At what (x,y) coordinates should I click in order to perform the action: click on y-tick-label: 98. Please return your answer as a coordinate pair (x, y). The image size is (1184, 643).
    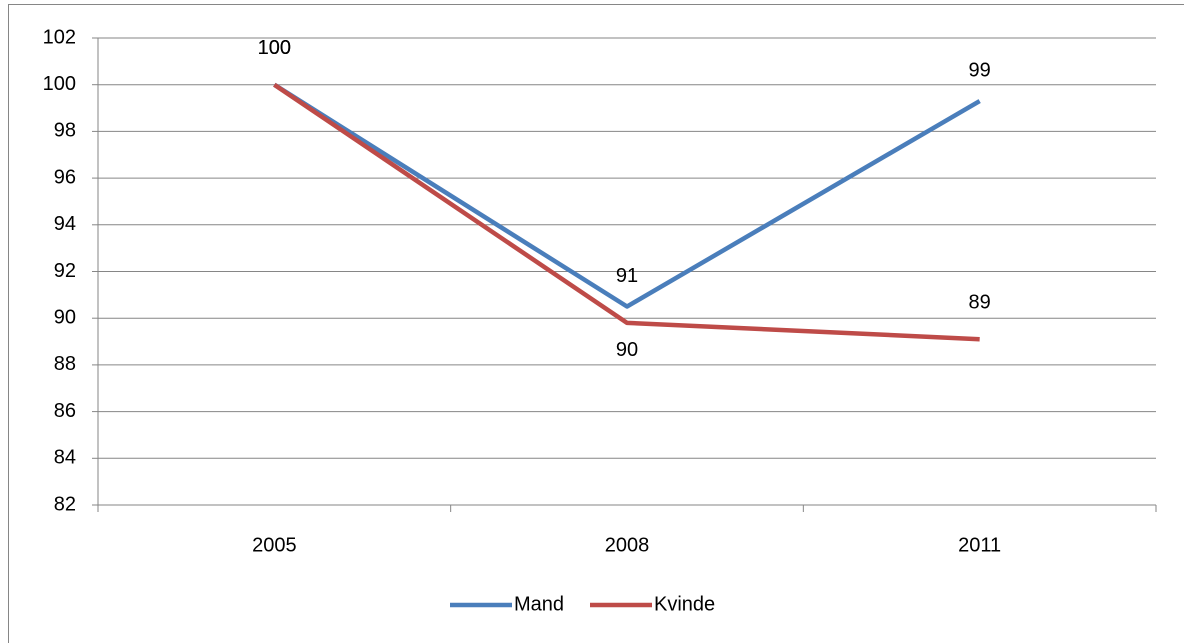
    Looking at the image, I should click on (65, 131).